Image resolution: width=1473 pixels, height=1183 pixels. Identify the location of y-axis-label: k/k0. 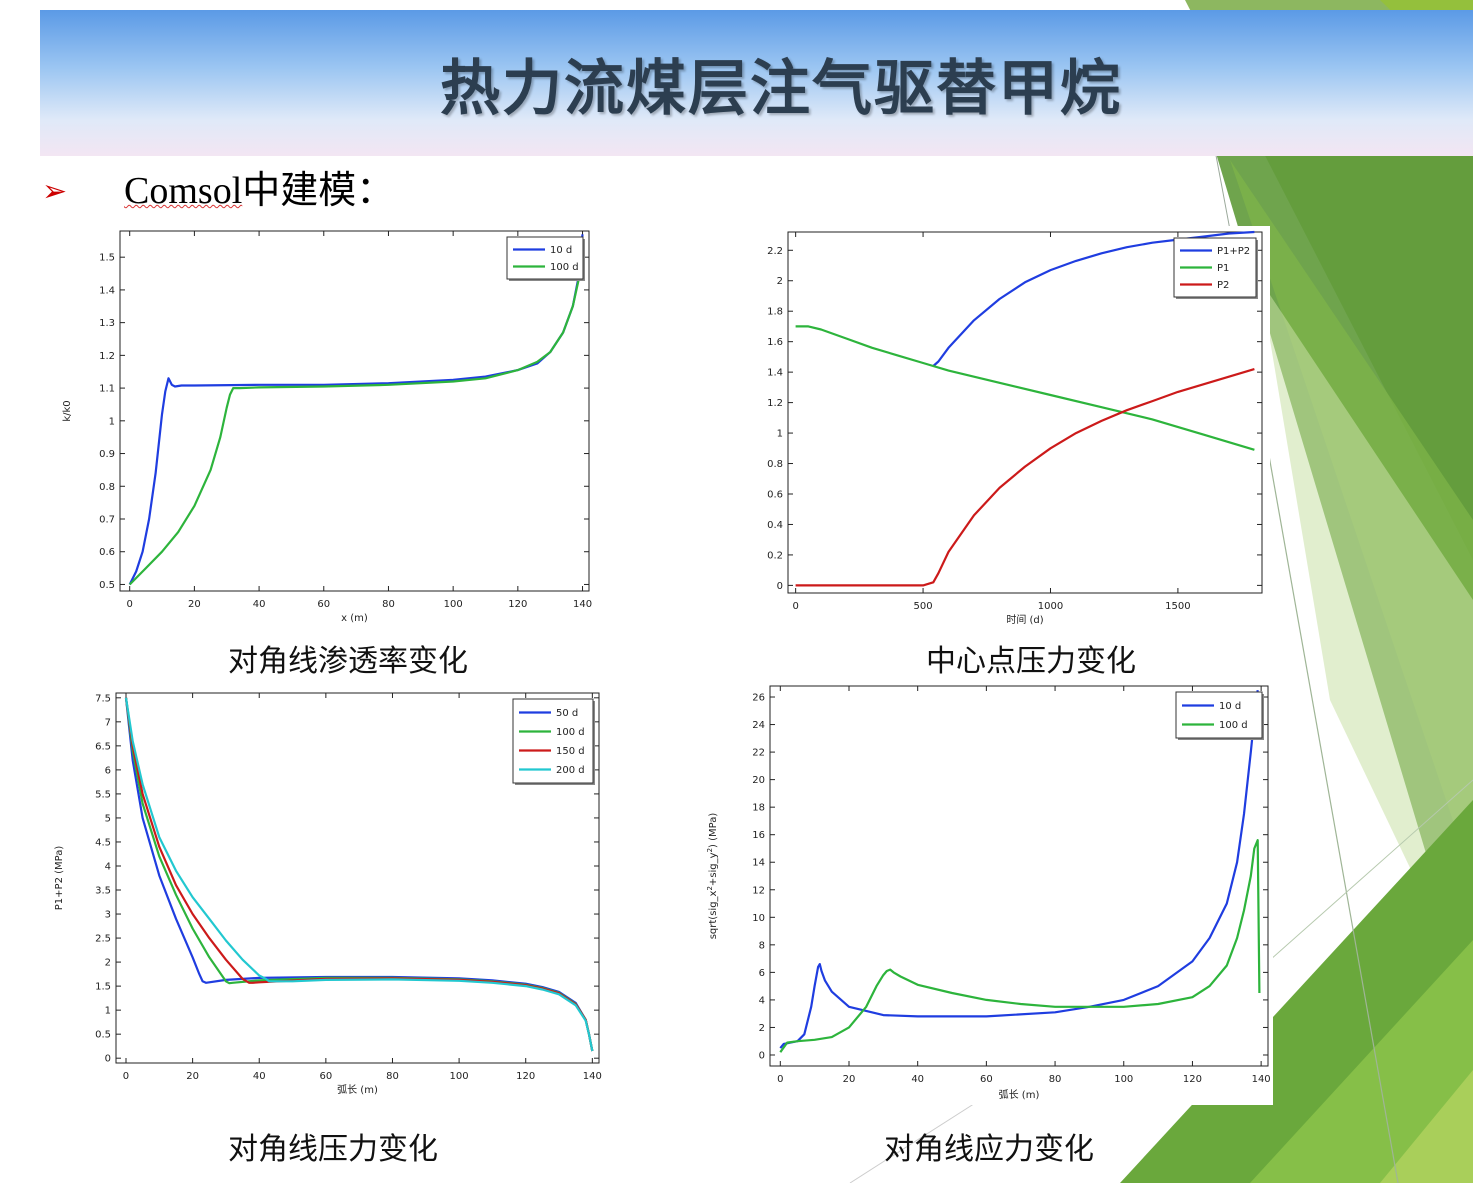
(67, 410).